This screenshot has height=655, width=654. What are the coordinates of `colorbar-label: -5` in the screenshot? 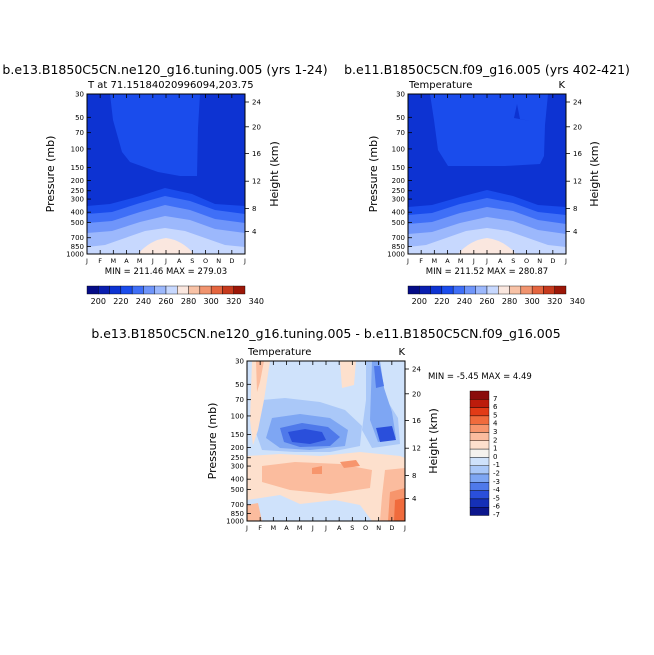 It's located at (496, 498).